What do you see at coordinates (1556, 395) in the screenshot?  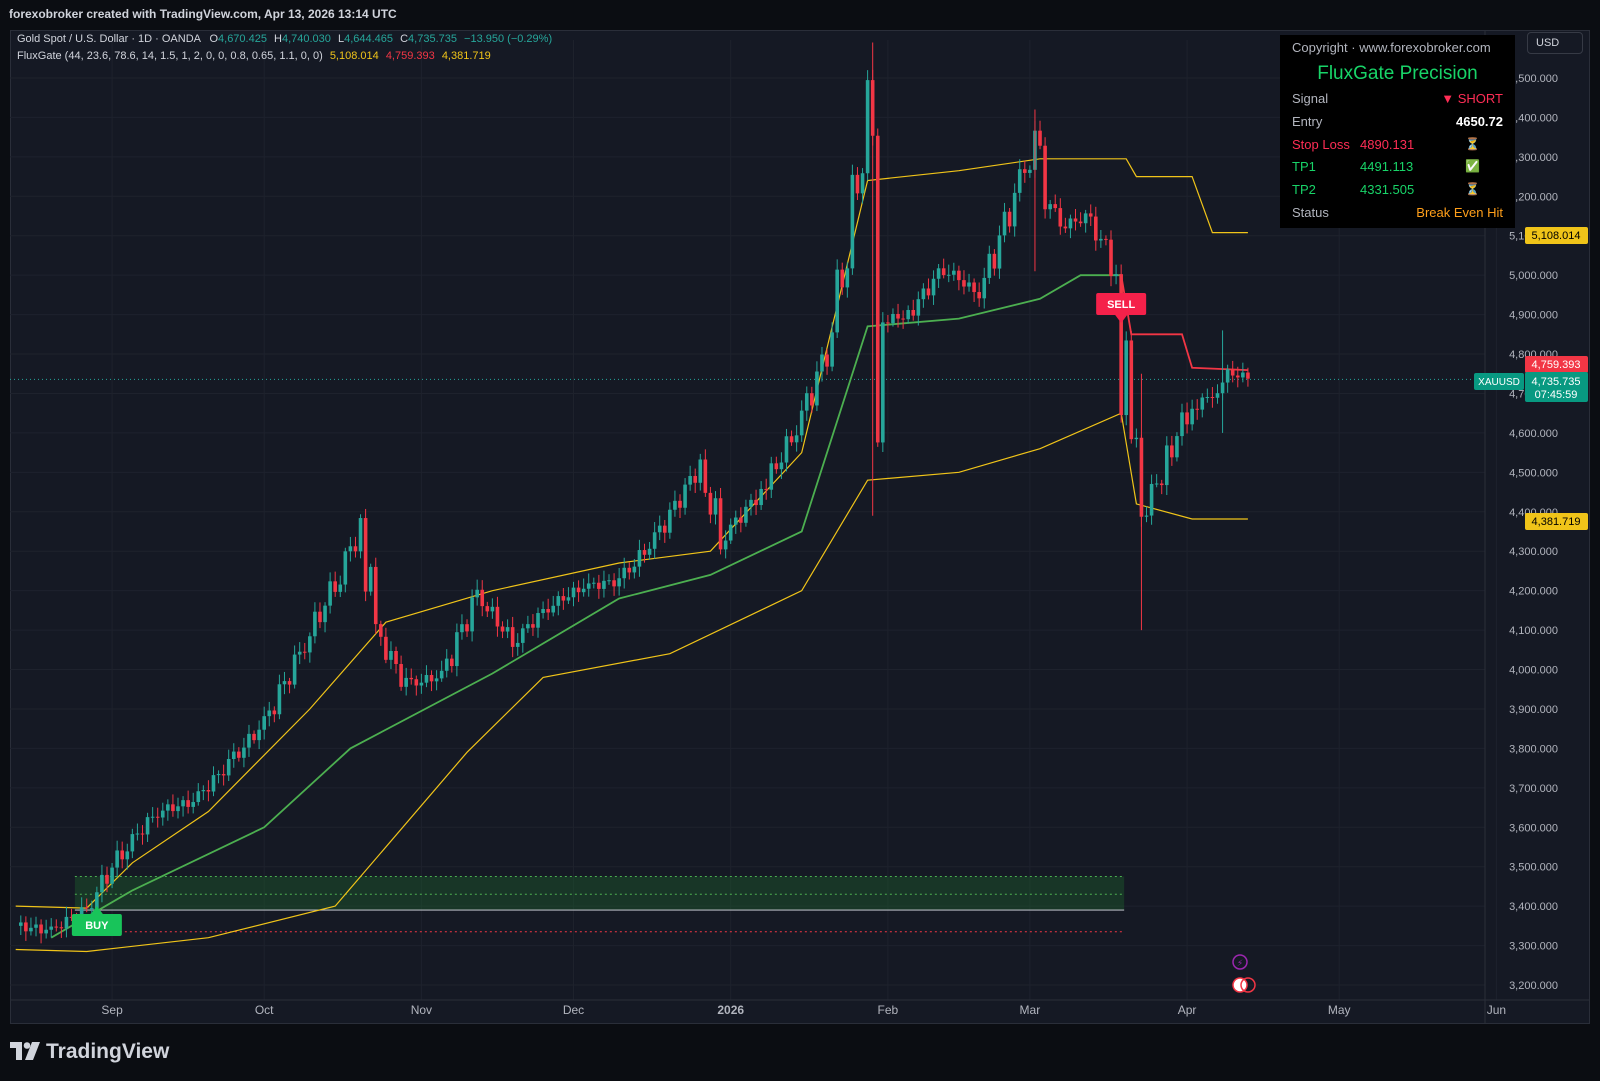 I see `countdown-label: 07:45:59` at bounding box center [1556, 395].